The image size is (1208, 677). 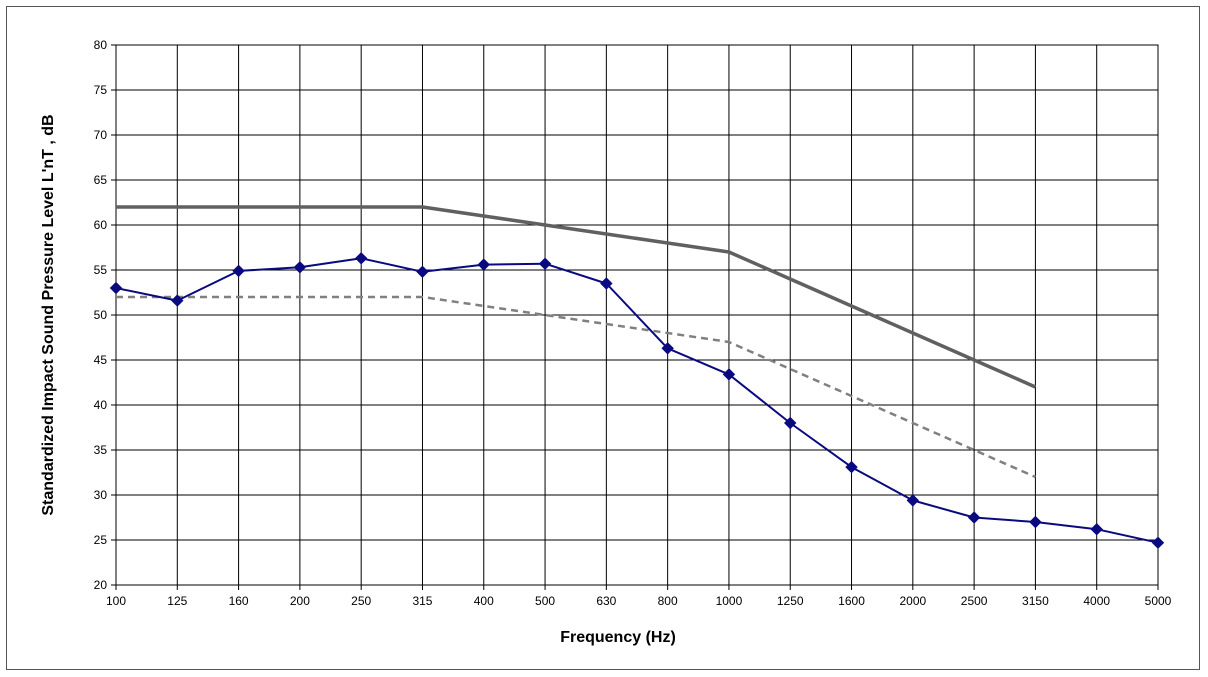 What do you see at coordinates (484, 601) in the screenshot?
I see `x-tick-label: 400` at bounding box center [484, 601].